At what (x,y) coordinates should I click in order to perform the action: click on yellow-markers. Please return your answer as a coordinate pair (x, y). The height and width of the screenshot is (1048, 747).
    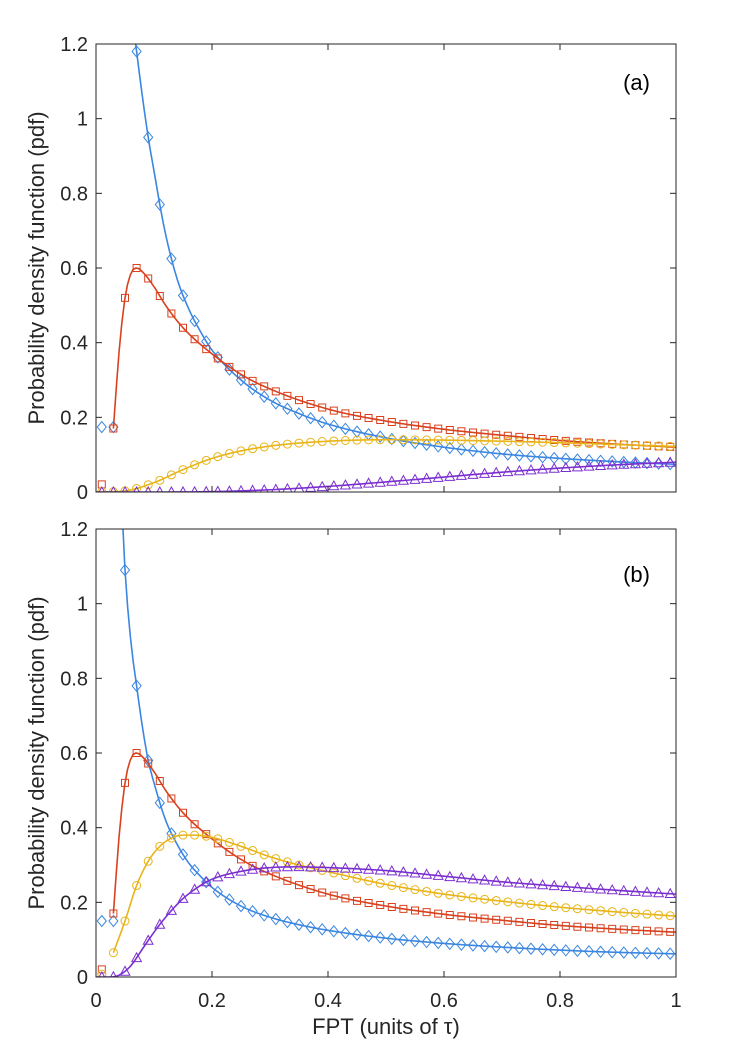
    Looking at the image, I should click on (386, 903).